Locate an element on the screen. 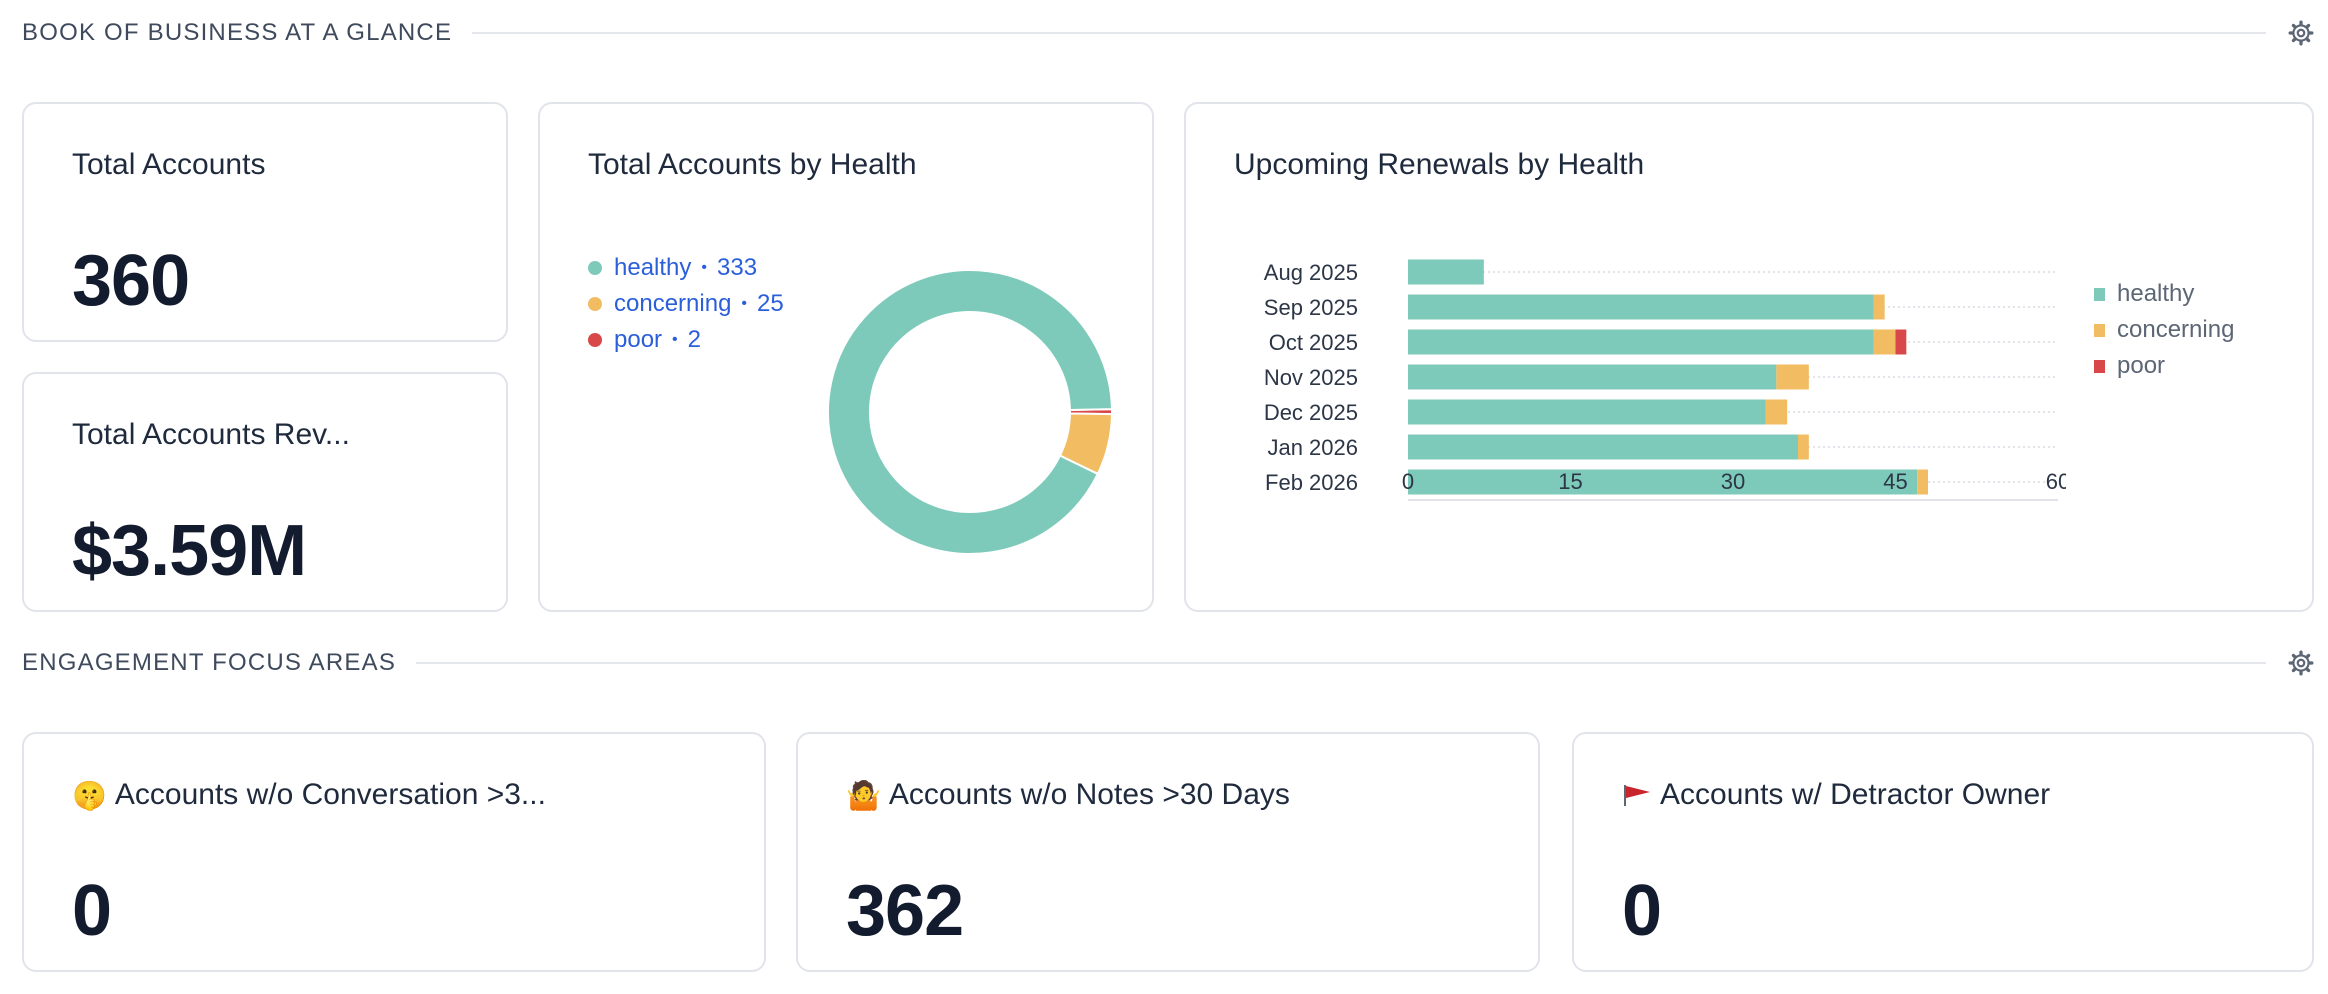 This screenshot has height=994, width=2328. x-tick-label: 15 is located at coordinates (1570, 481).